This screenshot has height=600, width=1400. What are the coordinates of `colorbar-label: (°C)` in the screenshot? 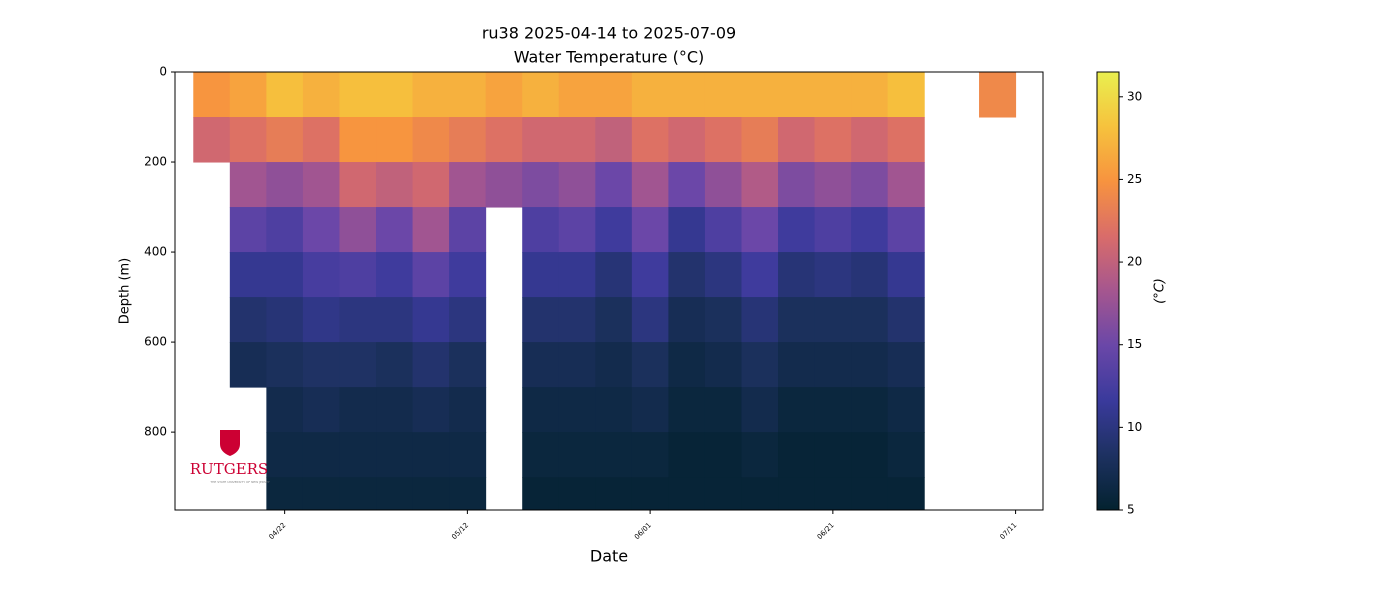 It's located at (1160, 291).